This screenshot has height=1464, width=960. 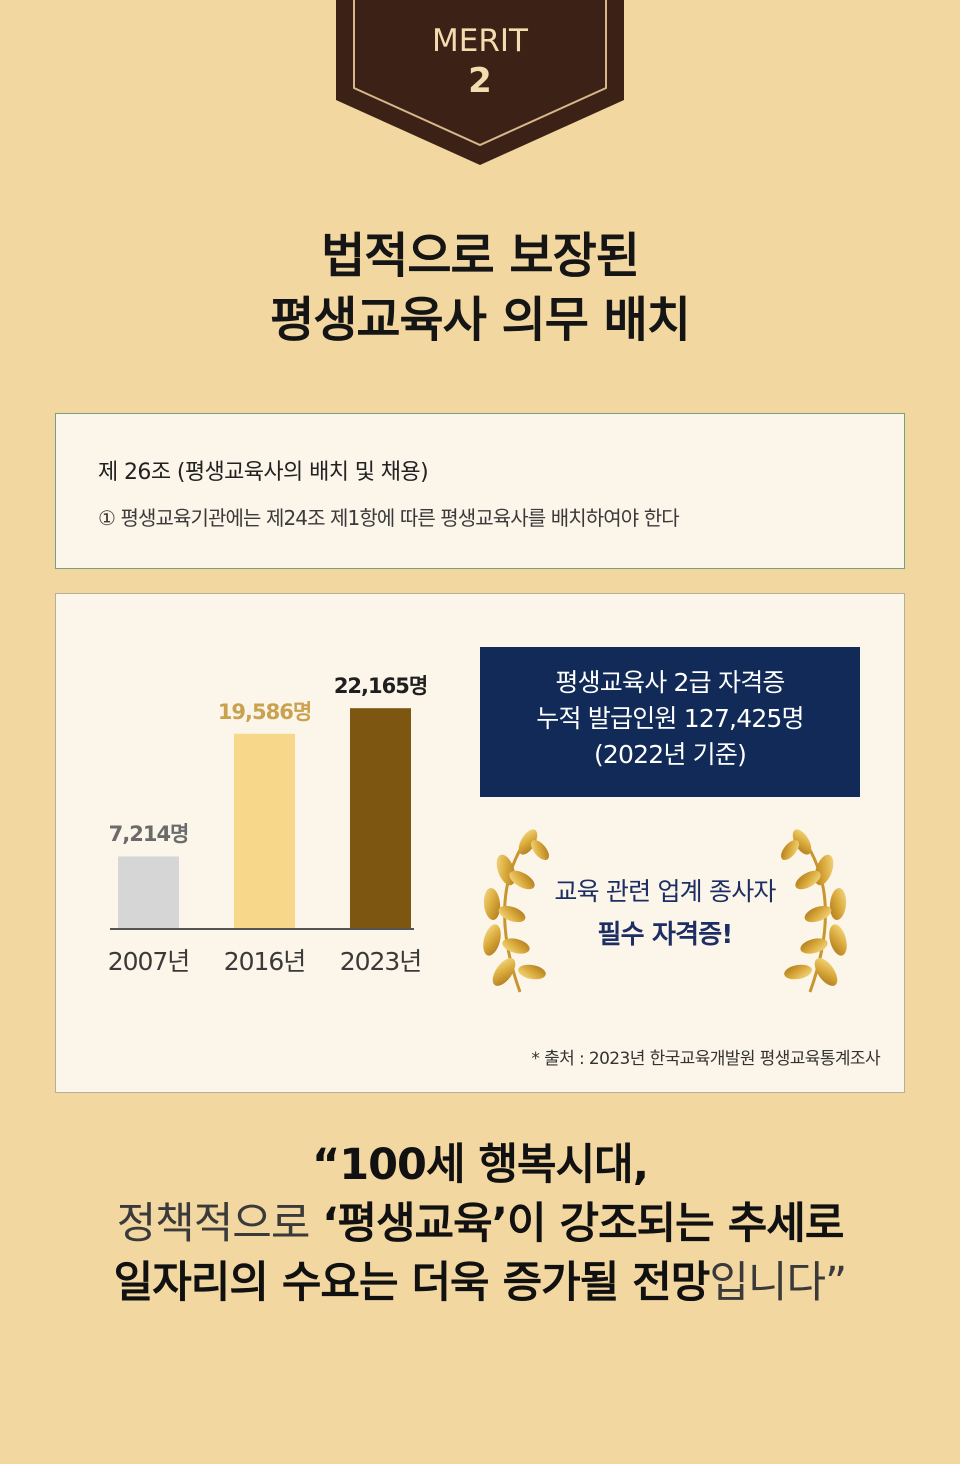 What do you see at coordinates (412, 1283) in the screenshot?
I see `quote-line3-bold: 일자리의 수요는 더욱 증가될 전망` at bounding box center [412, 1283].